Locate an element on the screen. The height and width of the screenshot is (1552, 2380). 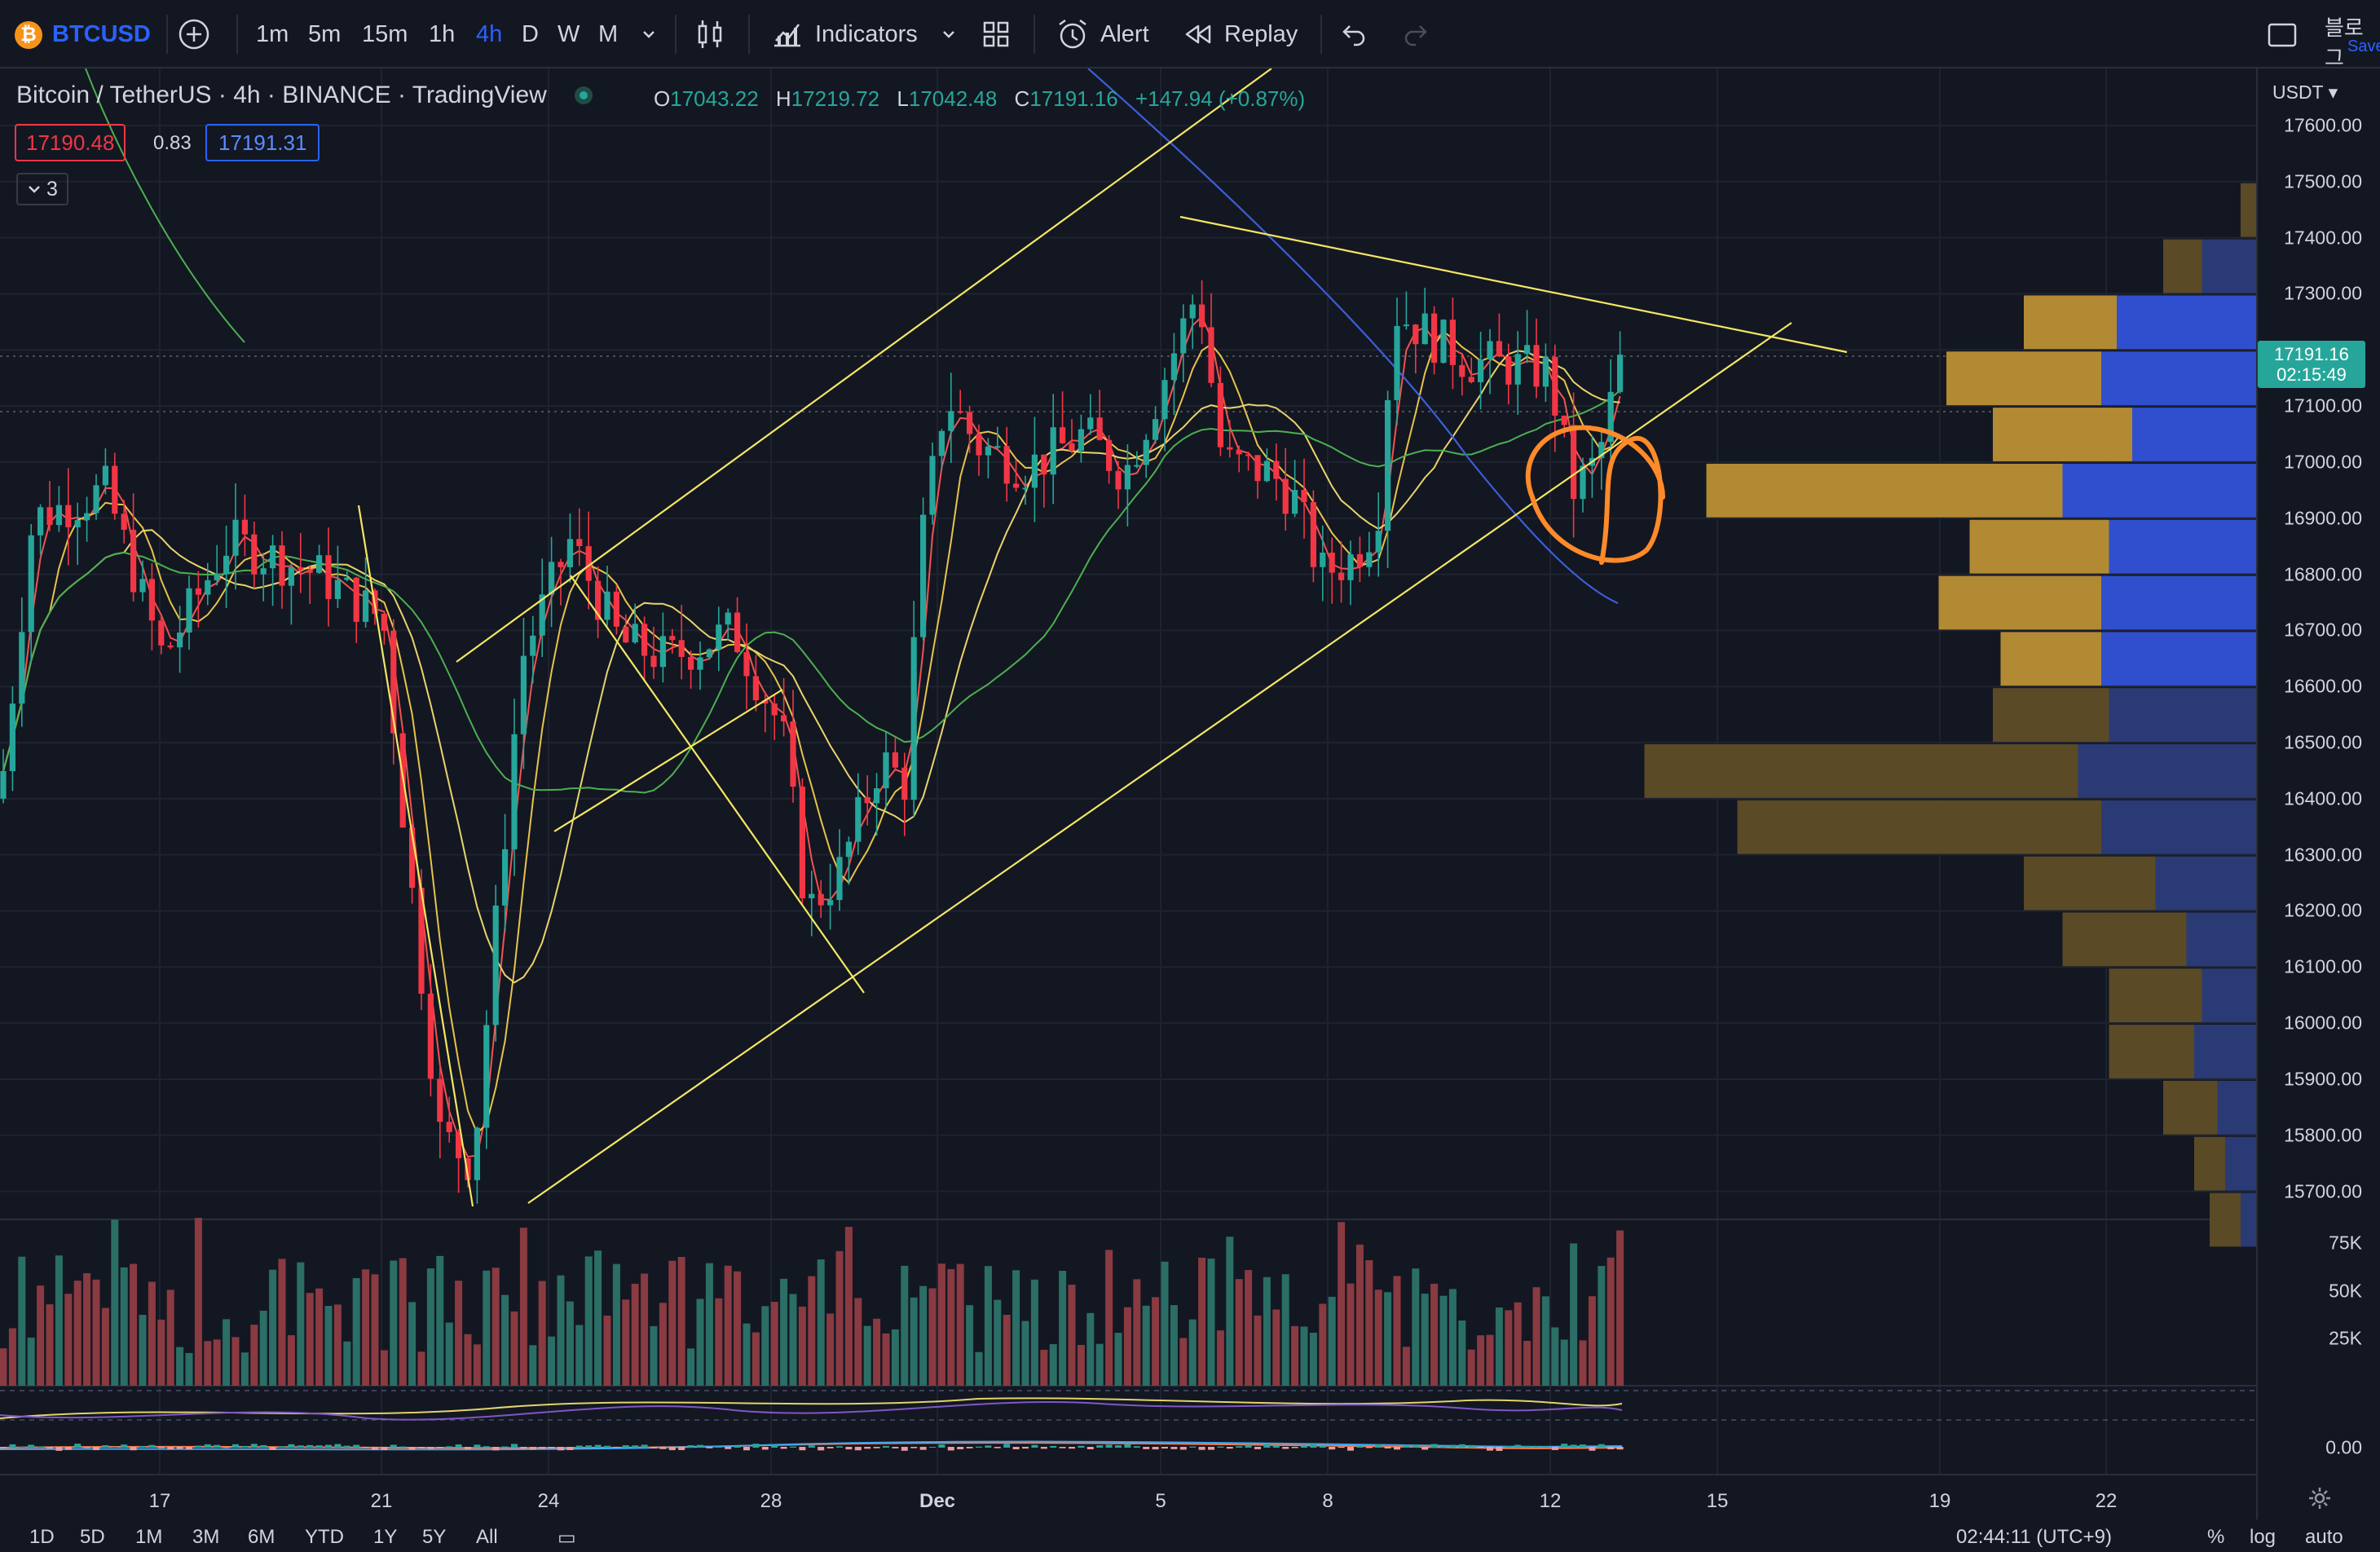
symbol-search-button: BTCUSD is located at coordinates (101, 34).